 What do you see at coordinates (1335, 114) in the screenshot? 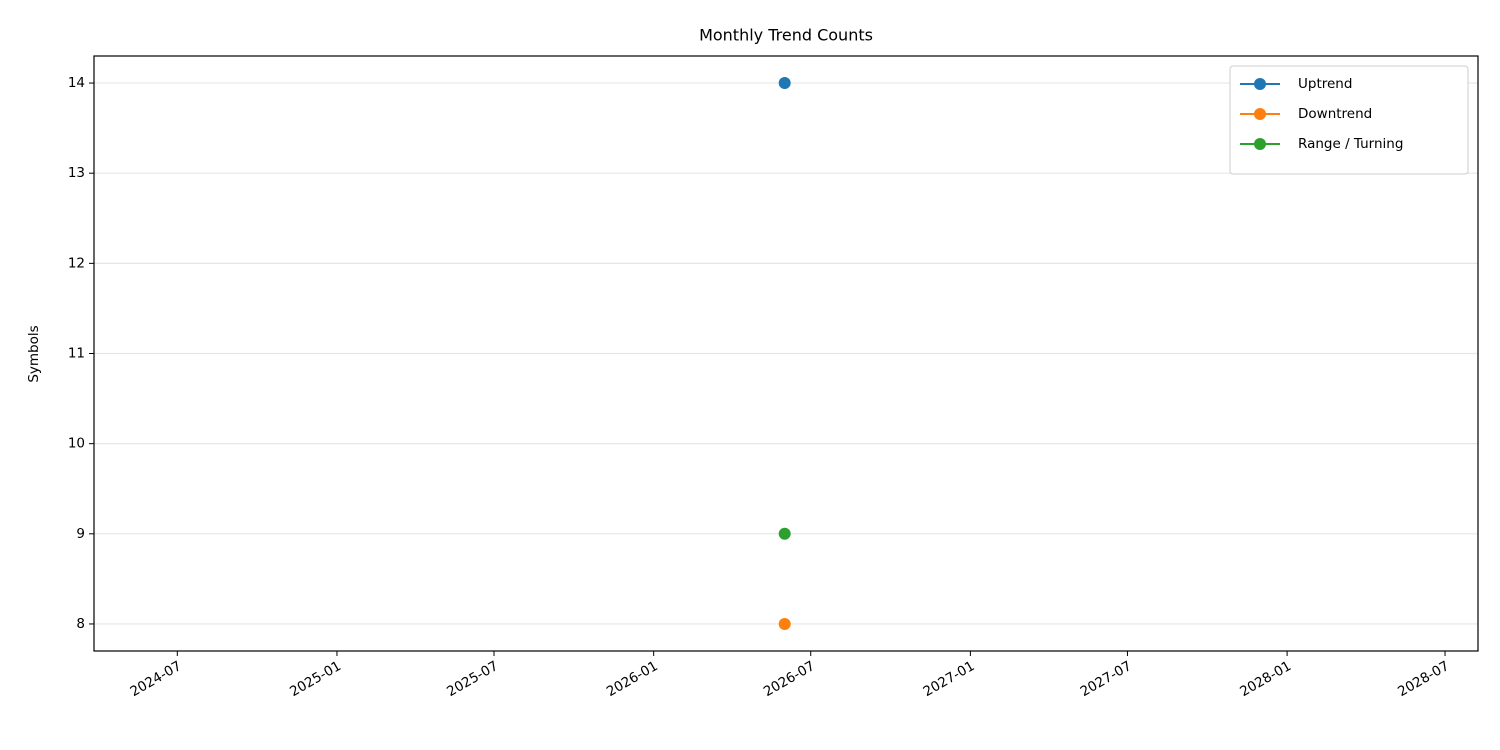
I see `legend-label: Downtrend` at bounding box center [1335, 114].